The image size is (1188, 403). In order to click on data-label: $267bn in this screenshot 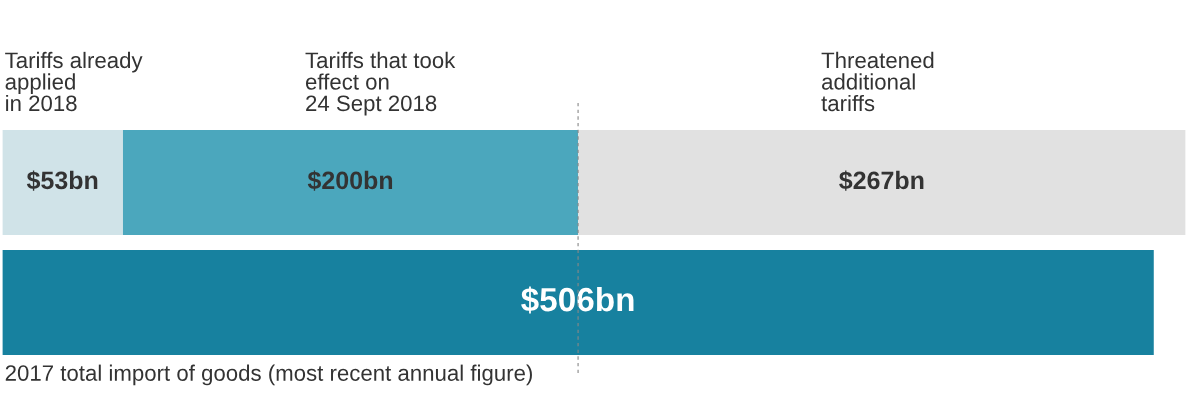, I will do `click(881, 180)`.